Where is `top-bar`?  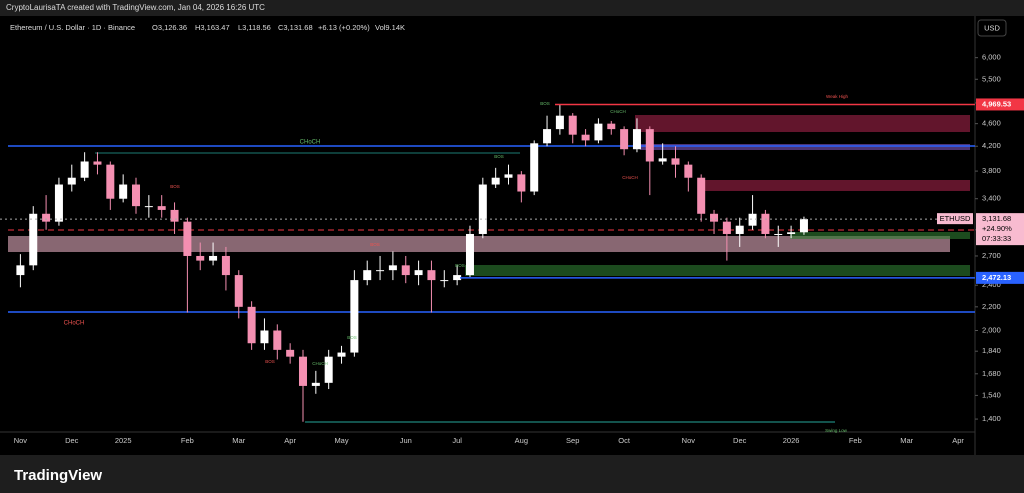 top-bar is located at coordinates (512, 8).